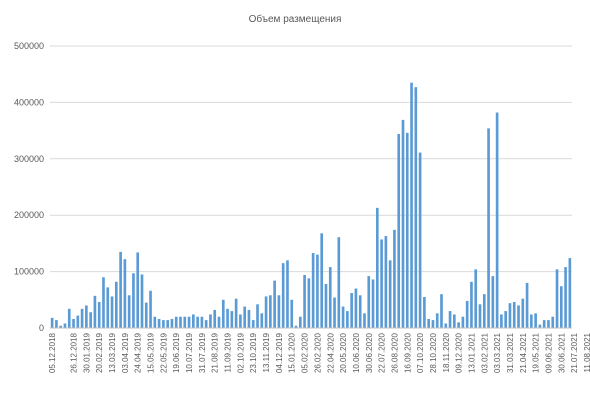 This screenshot has height=402, width=590. Describe the element at coordinates (459, 352) in the screenshot. I see `x-tick-label: 09.12.2020` at that location.